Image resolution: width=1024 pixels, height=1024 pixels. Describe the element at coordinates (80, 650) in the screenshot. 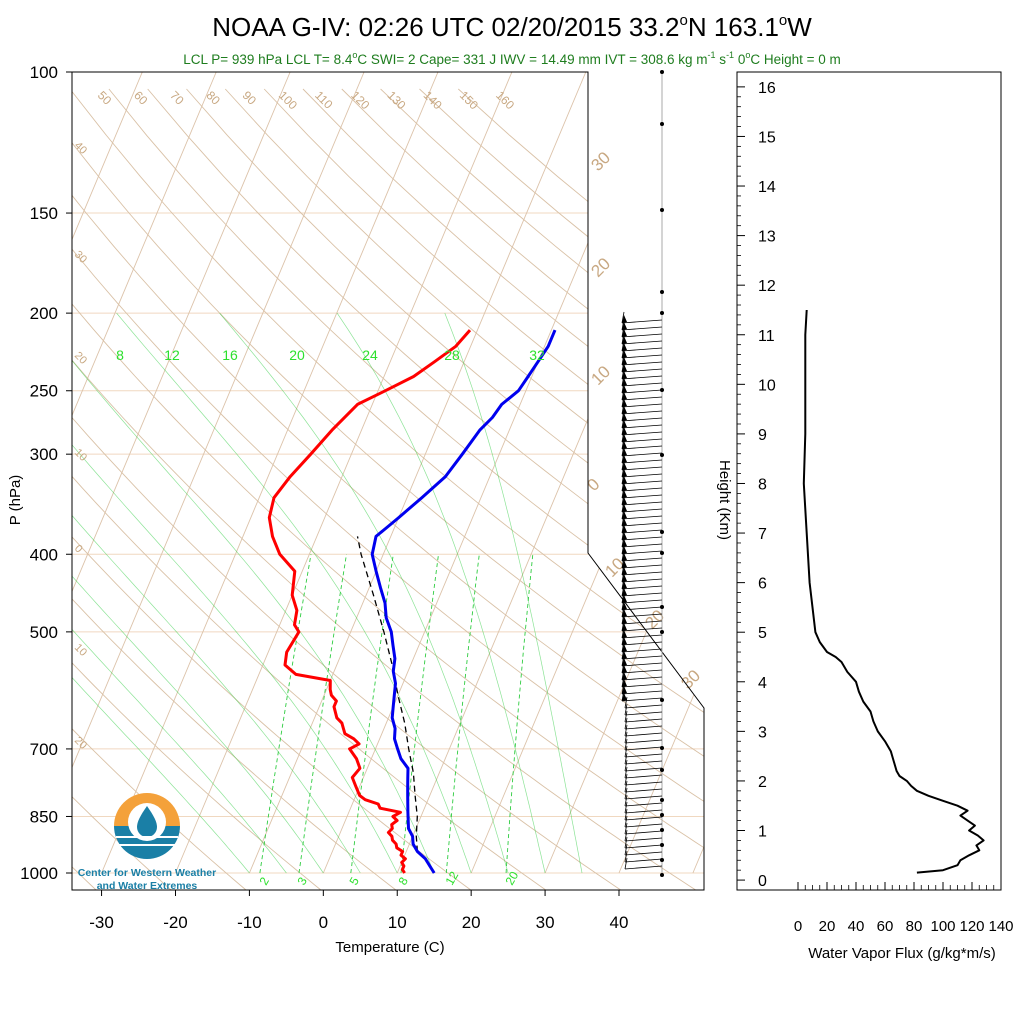

I see `left-edge-label: 10` at that location.